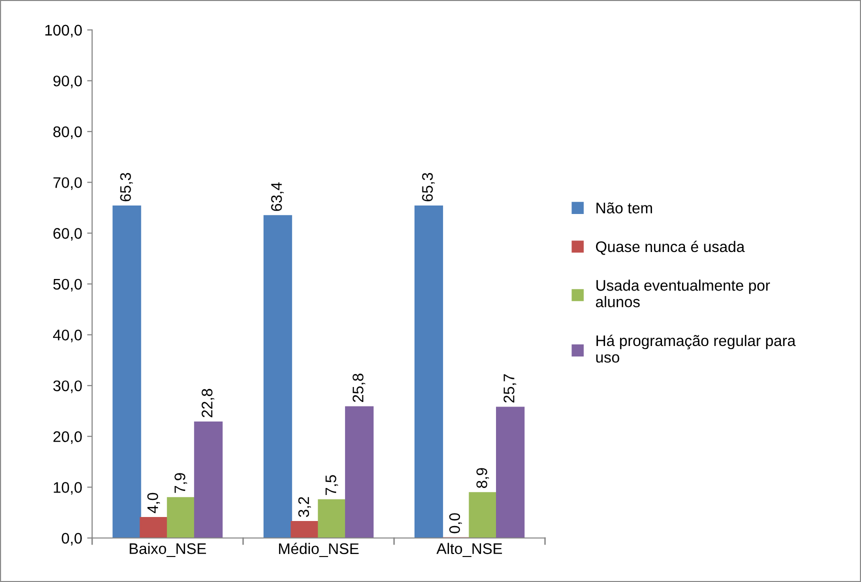  I want to click on data-label: 7,9, so click(181, 483).